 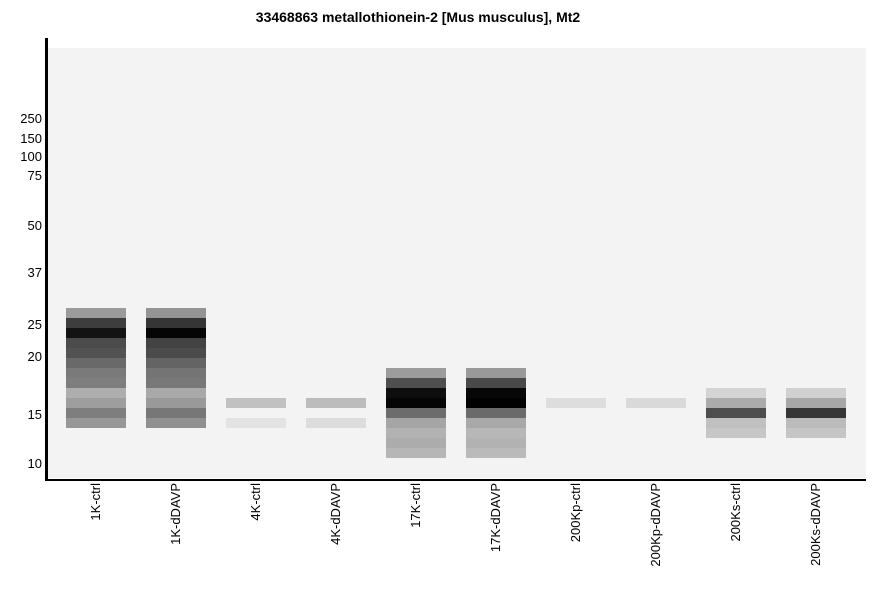 What do you see at coordinates (255, 502) in the screenshot?
I see `x-axis-label: 4K-ctrl` at bounding box center [255, 502].